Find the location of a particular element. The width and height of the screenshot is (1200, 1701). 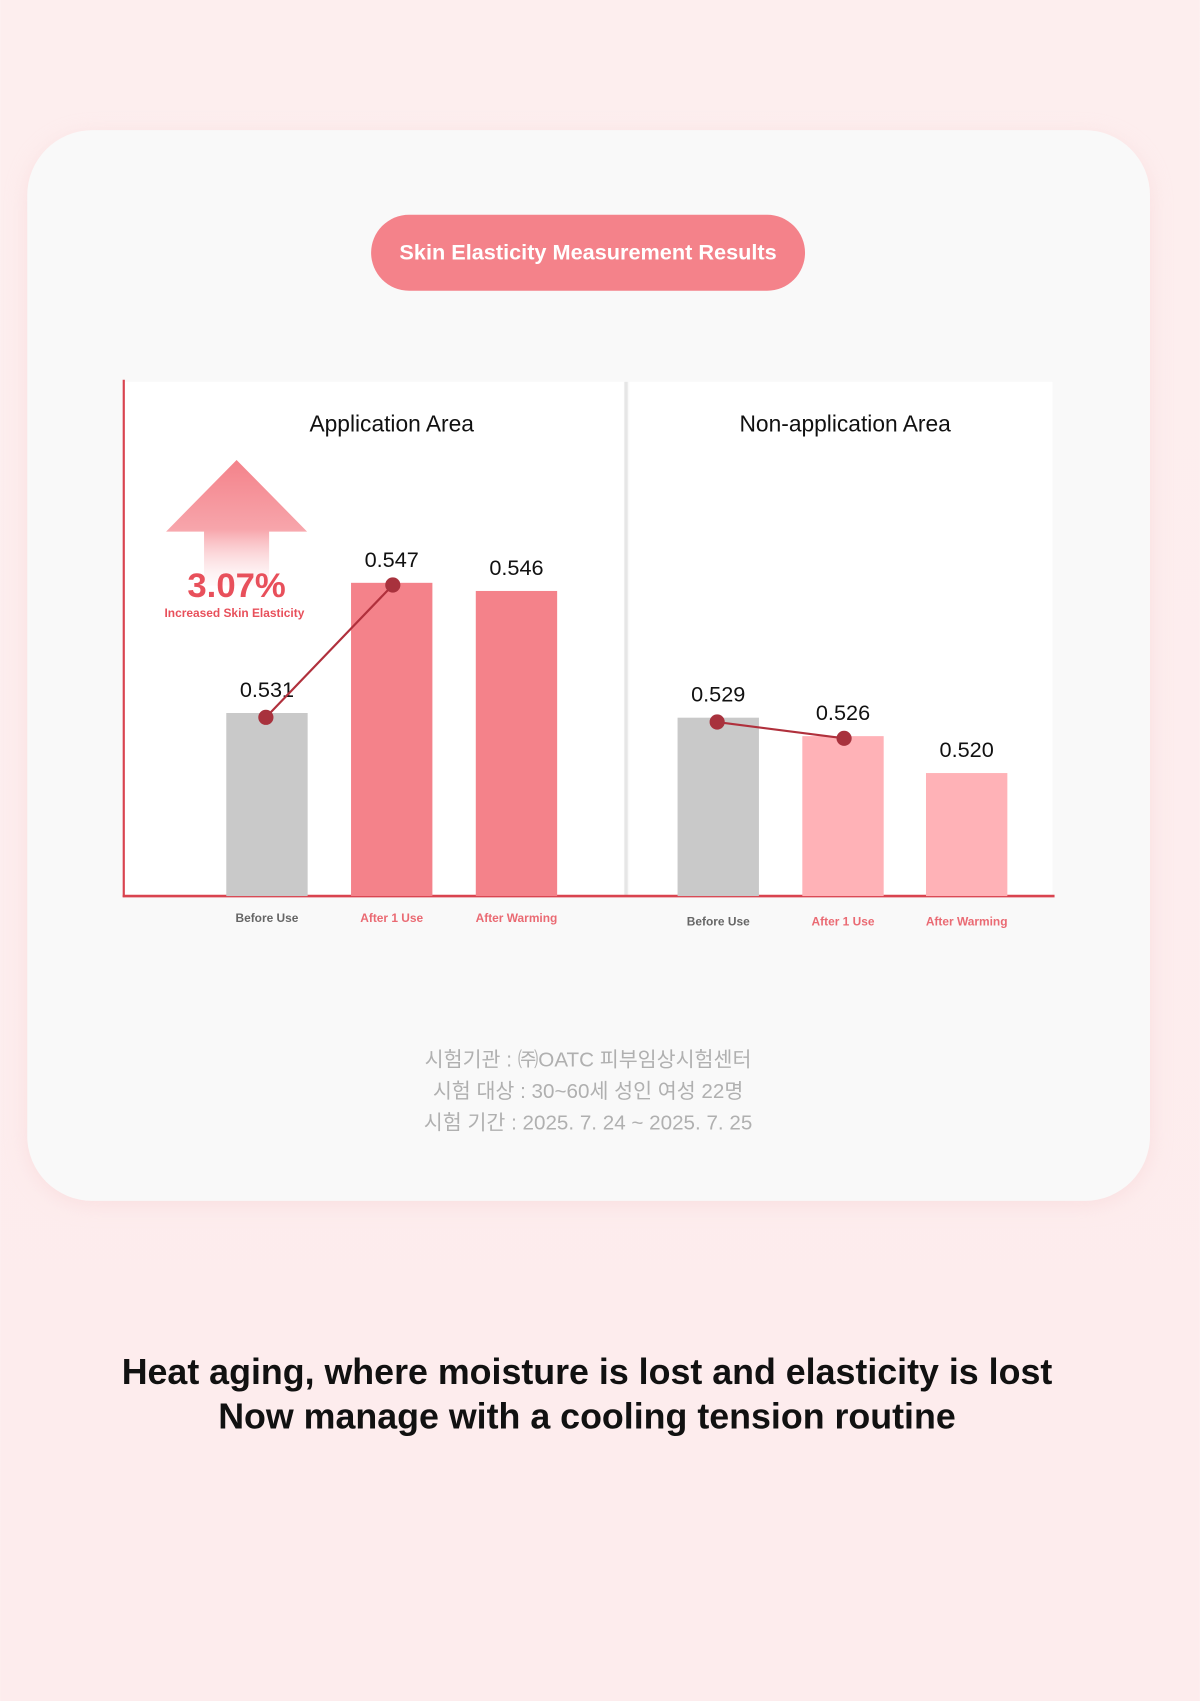

chart-title: Non-application Area is located at coordinates (845, 423).